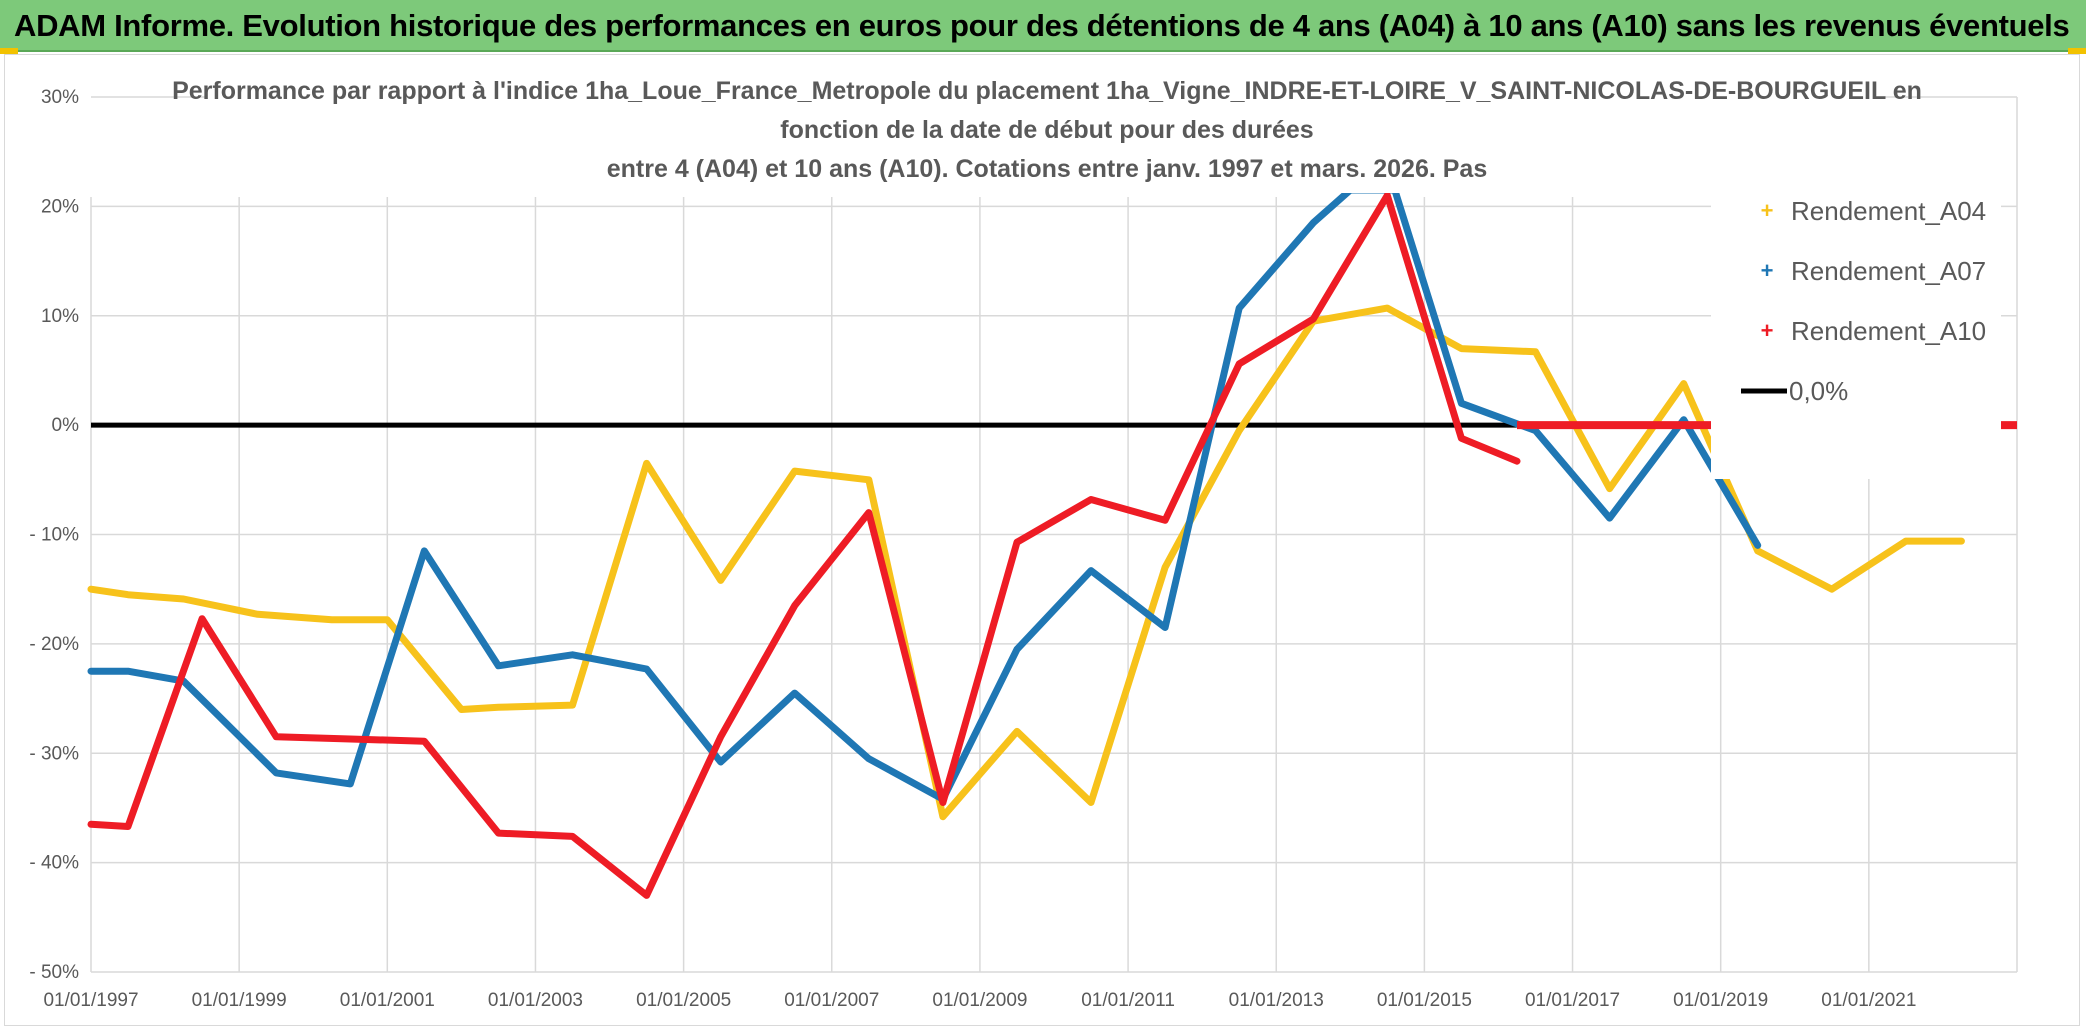 The height and width of the screenshot is (1031, 2086). I want to click on x-tick-label: 01/01/2019, so click(1720, 1000).